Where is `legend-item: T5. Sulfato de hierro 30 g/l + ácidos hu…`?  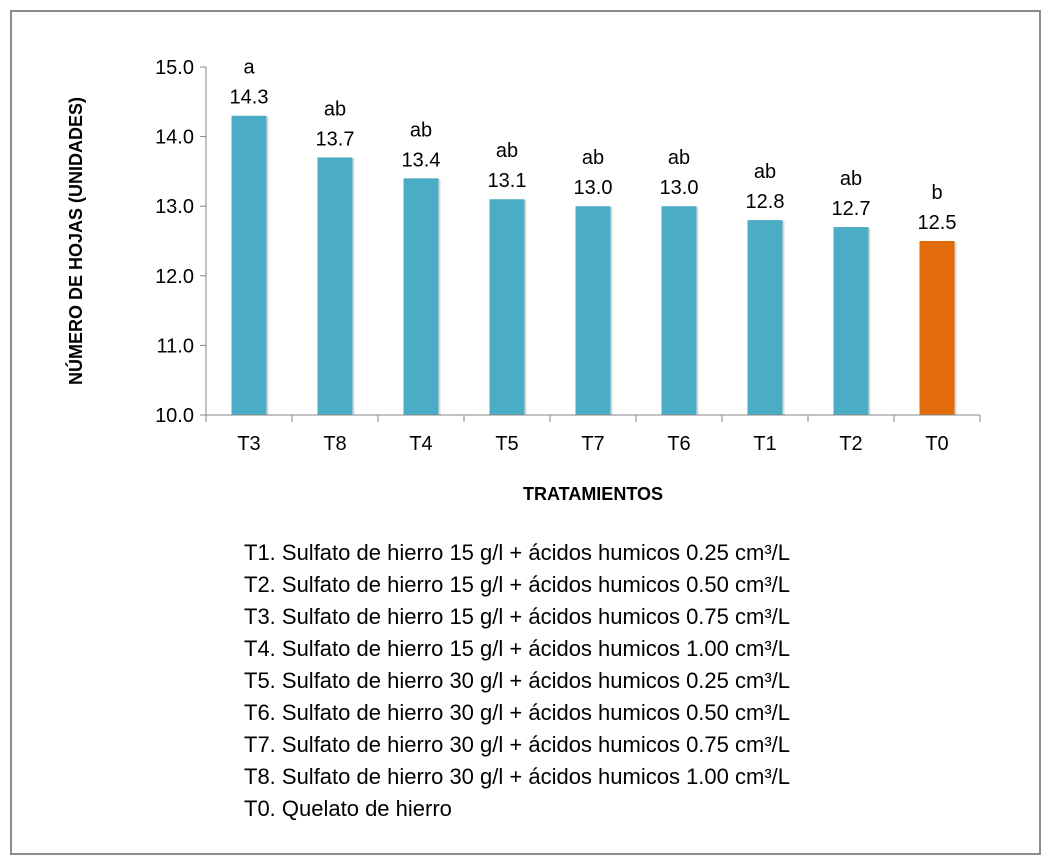
legend-item: T5. Sulfato de hierro 30 g/l + ácidos hu… is located at coordinates (517, 680).